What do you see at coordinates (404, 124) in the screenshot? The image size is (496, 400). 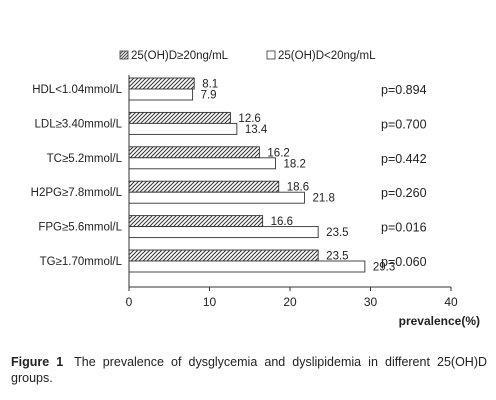 I see `p-value-annotation: p=0.700` at bounding box center [404, 124].